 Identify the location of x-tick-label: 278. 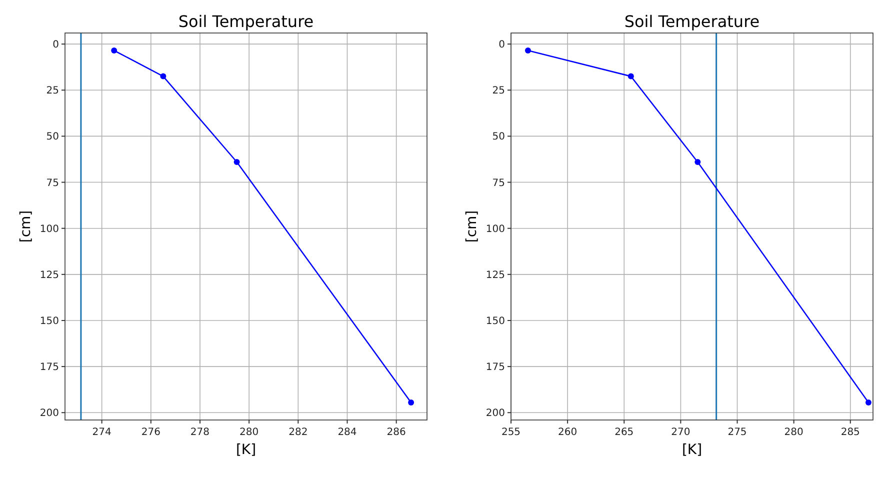
(200, 432).